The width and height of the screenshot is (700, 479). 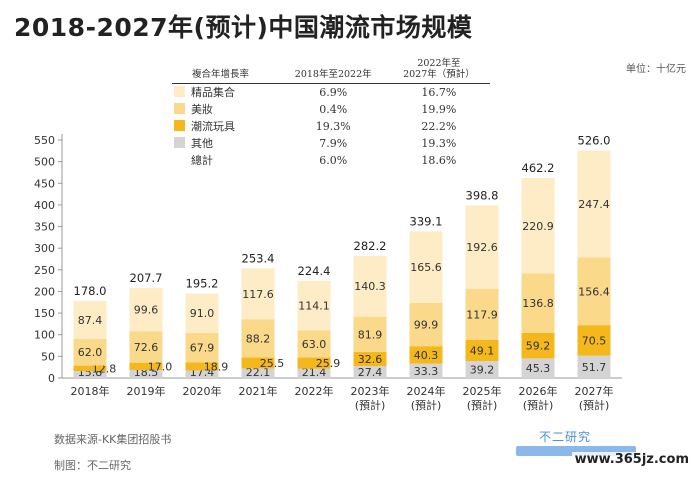 What do you see at coordinates (482, 370) in the screenshot?
I see `data-label: 39.2` at bounding box center [482, 370].